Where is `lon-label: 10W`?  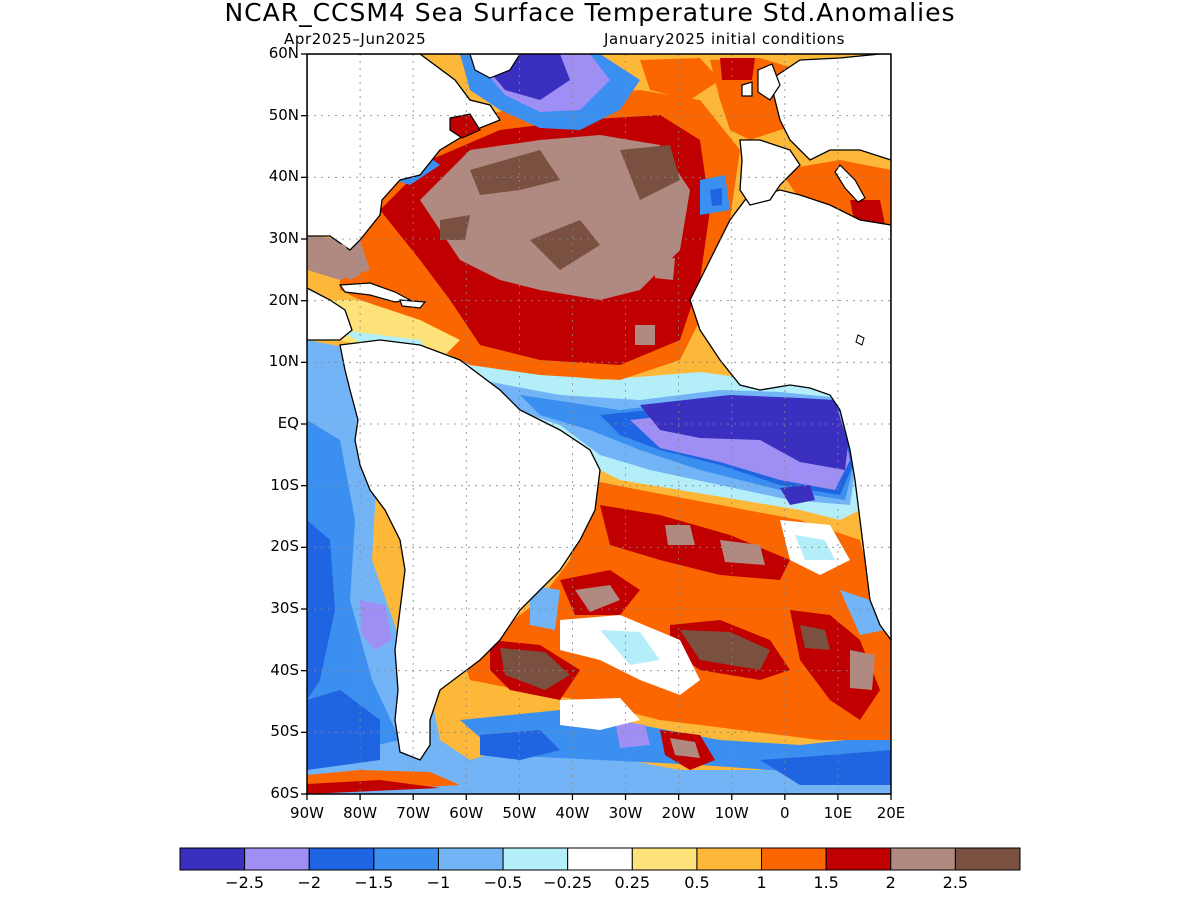
lon-label: 10W is located at coordinates (731, 813).